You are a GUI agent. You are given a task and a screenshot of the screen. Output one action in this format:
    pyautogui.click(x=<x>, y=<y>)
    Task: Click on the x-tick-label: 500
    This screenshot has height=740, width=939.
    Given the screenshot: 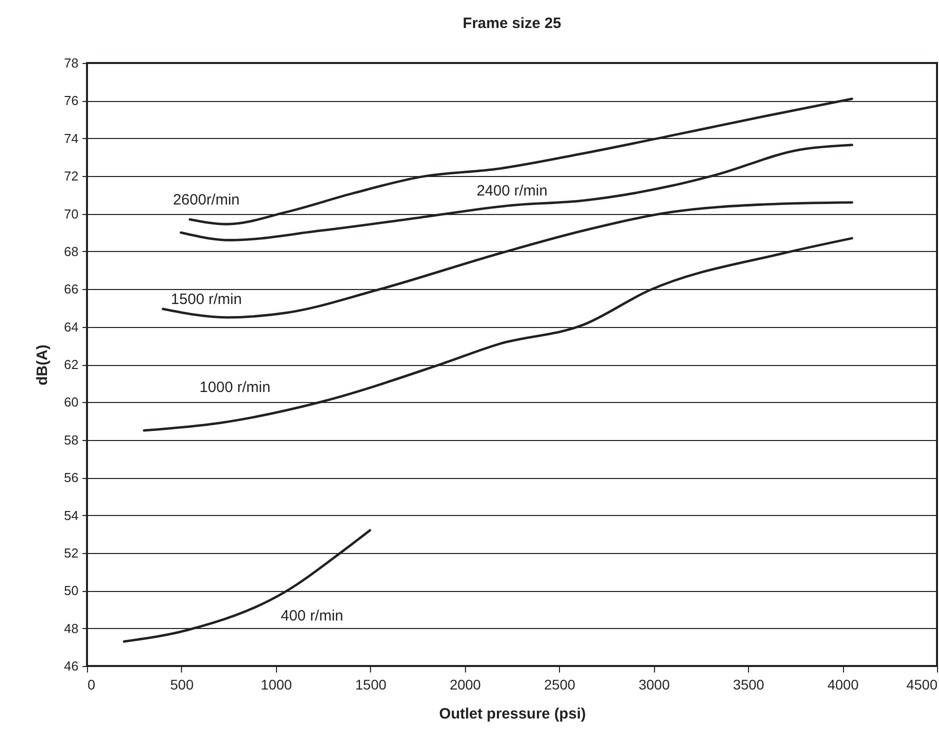 What is the action you would take?
    pyautogui.click(x=182, y=684)
    